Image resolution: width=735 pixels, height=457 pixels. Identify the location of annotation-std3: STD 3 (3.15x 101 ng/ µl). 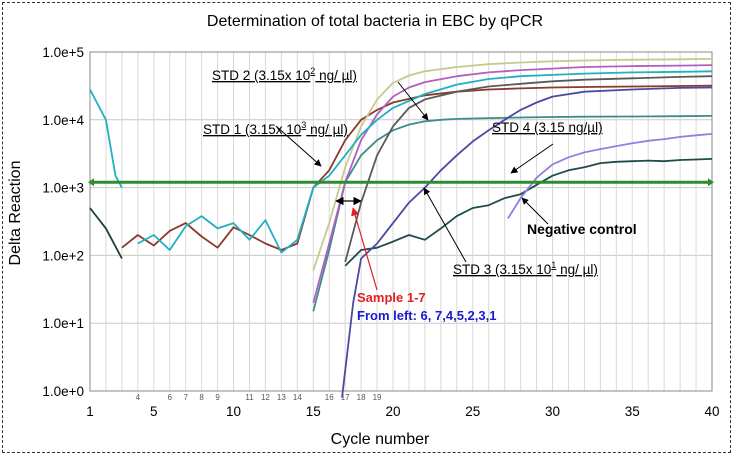
(525, 268).